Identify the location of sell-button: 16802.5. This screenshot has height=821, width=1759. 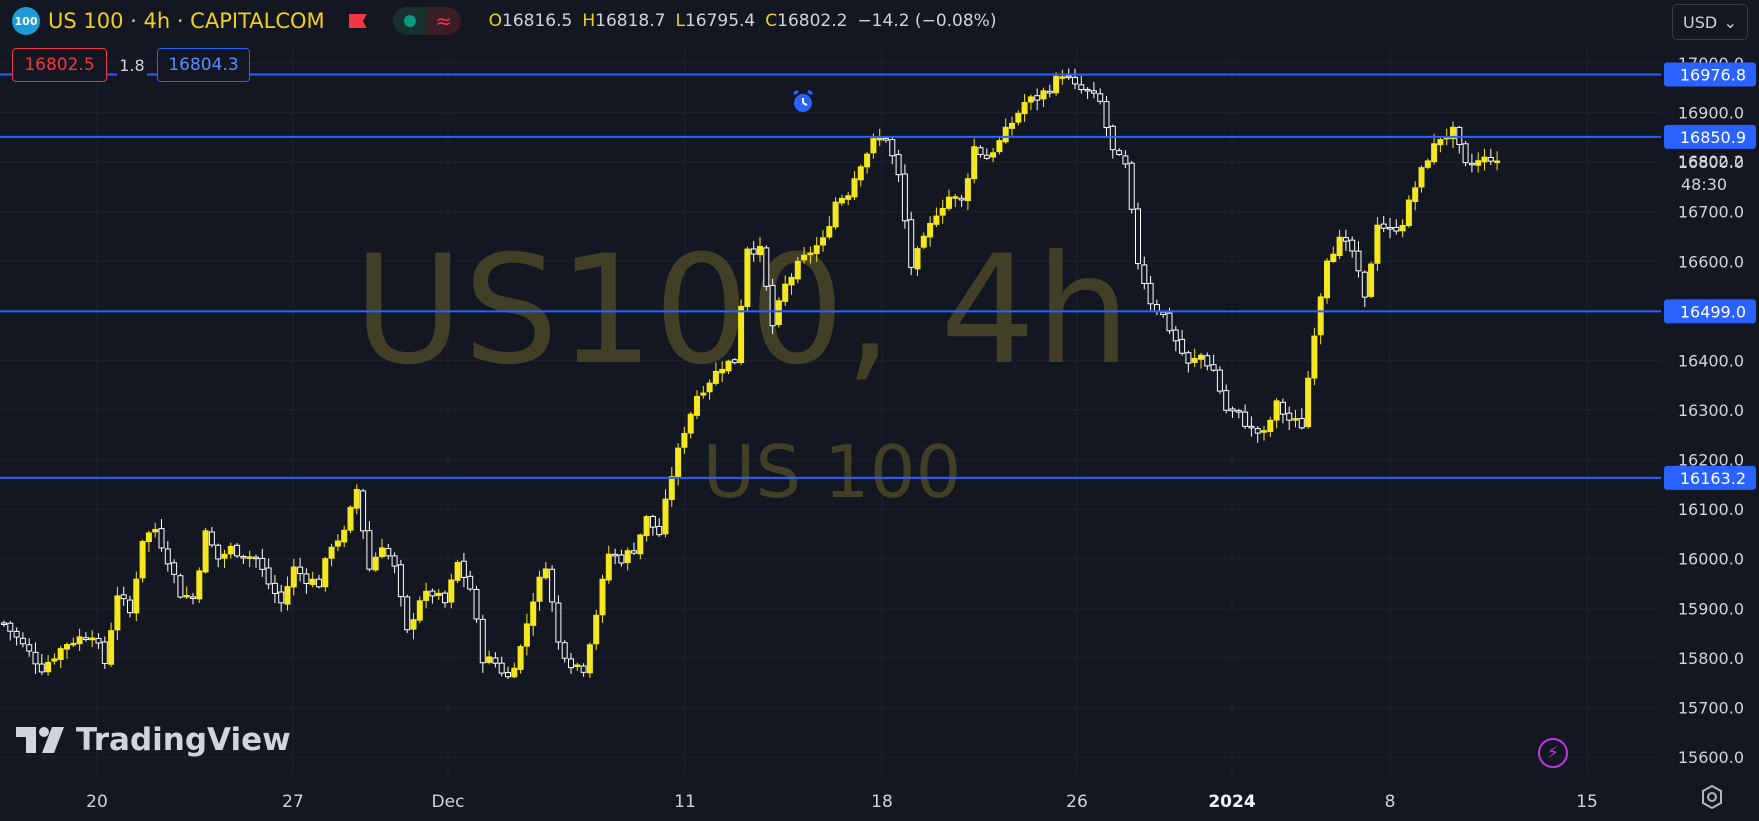
(59, 65).